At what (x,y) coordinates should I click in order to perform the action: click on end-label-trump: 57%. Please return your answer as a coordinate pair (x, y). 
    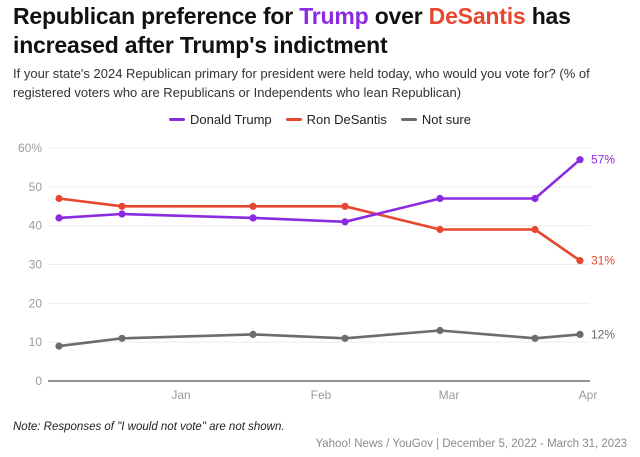
    Looking at the image, I should click on (603, 160).